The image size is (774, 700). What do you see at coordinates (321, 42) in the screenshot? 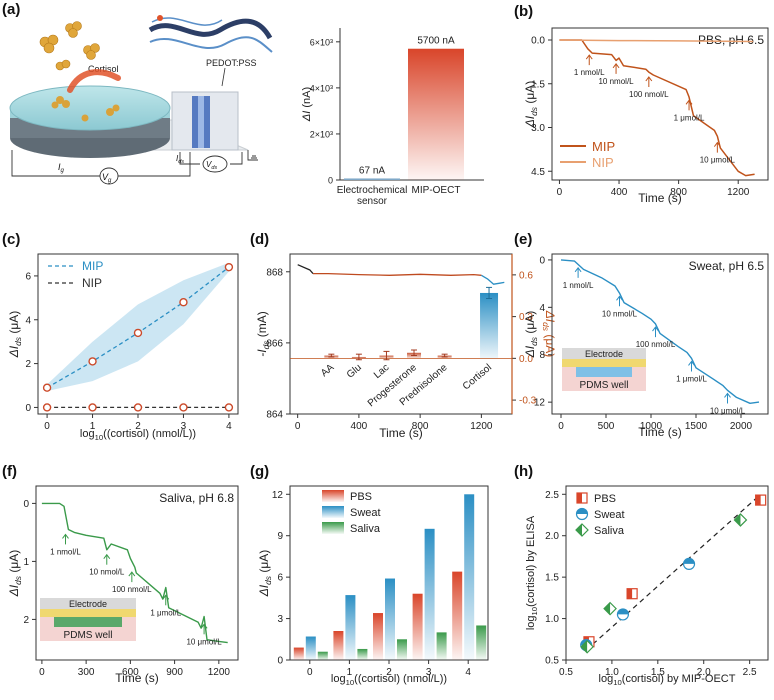
I see `y-tick-label: 6×10³` at bounding box center [321, 42].